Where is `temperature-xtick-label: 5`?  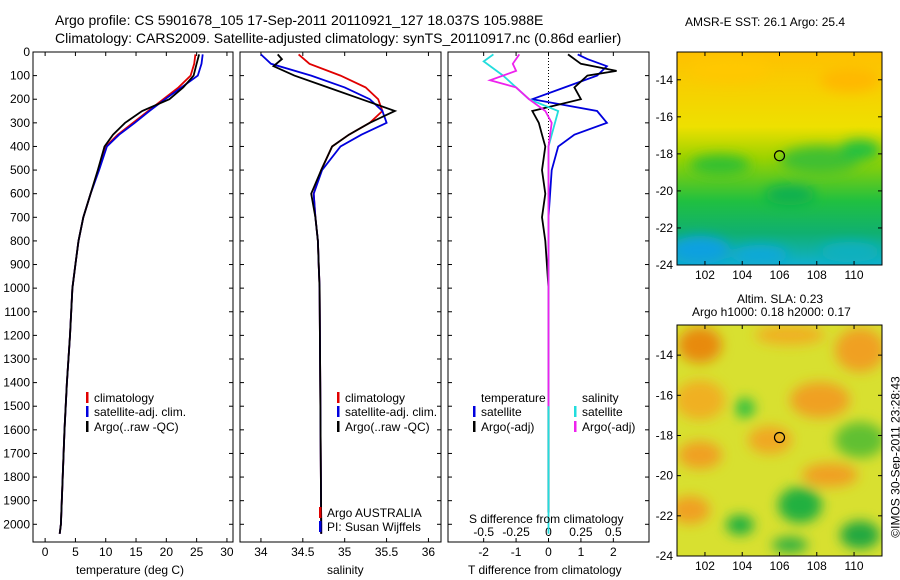
temperature-xtick-label: 5 is located at coordinates (75, 552).